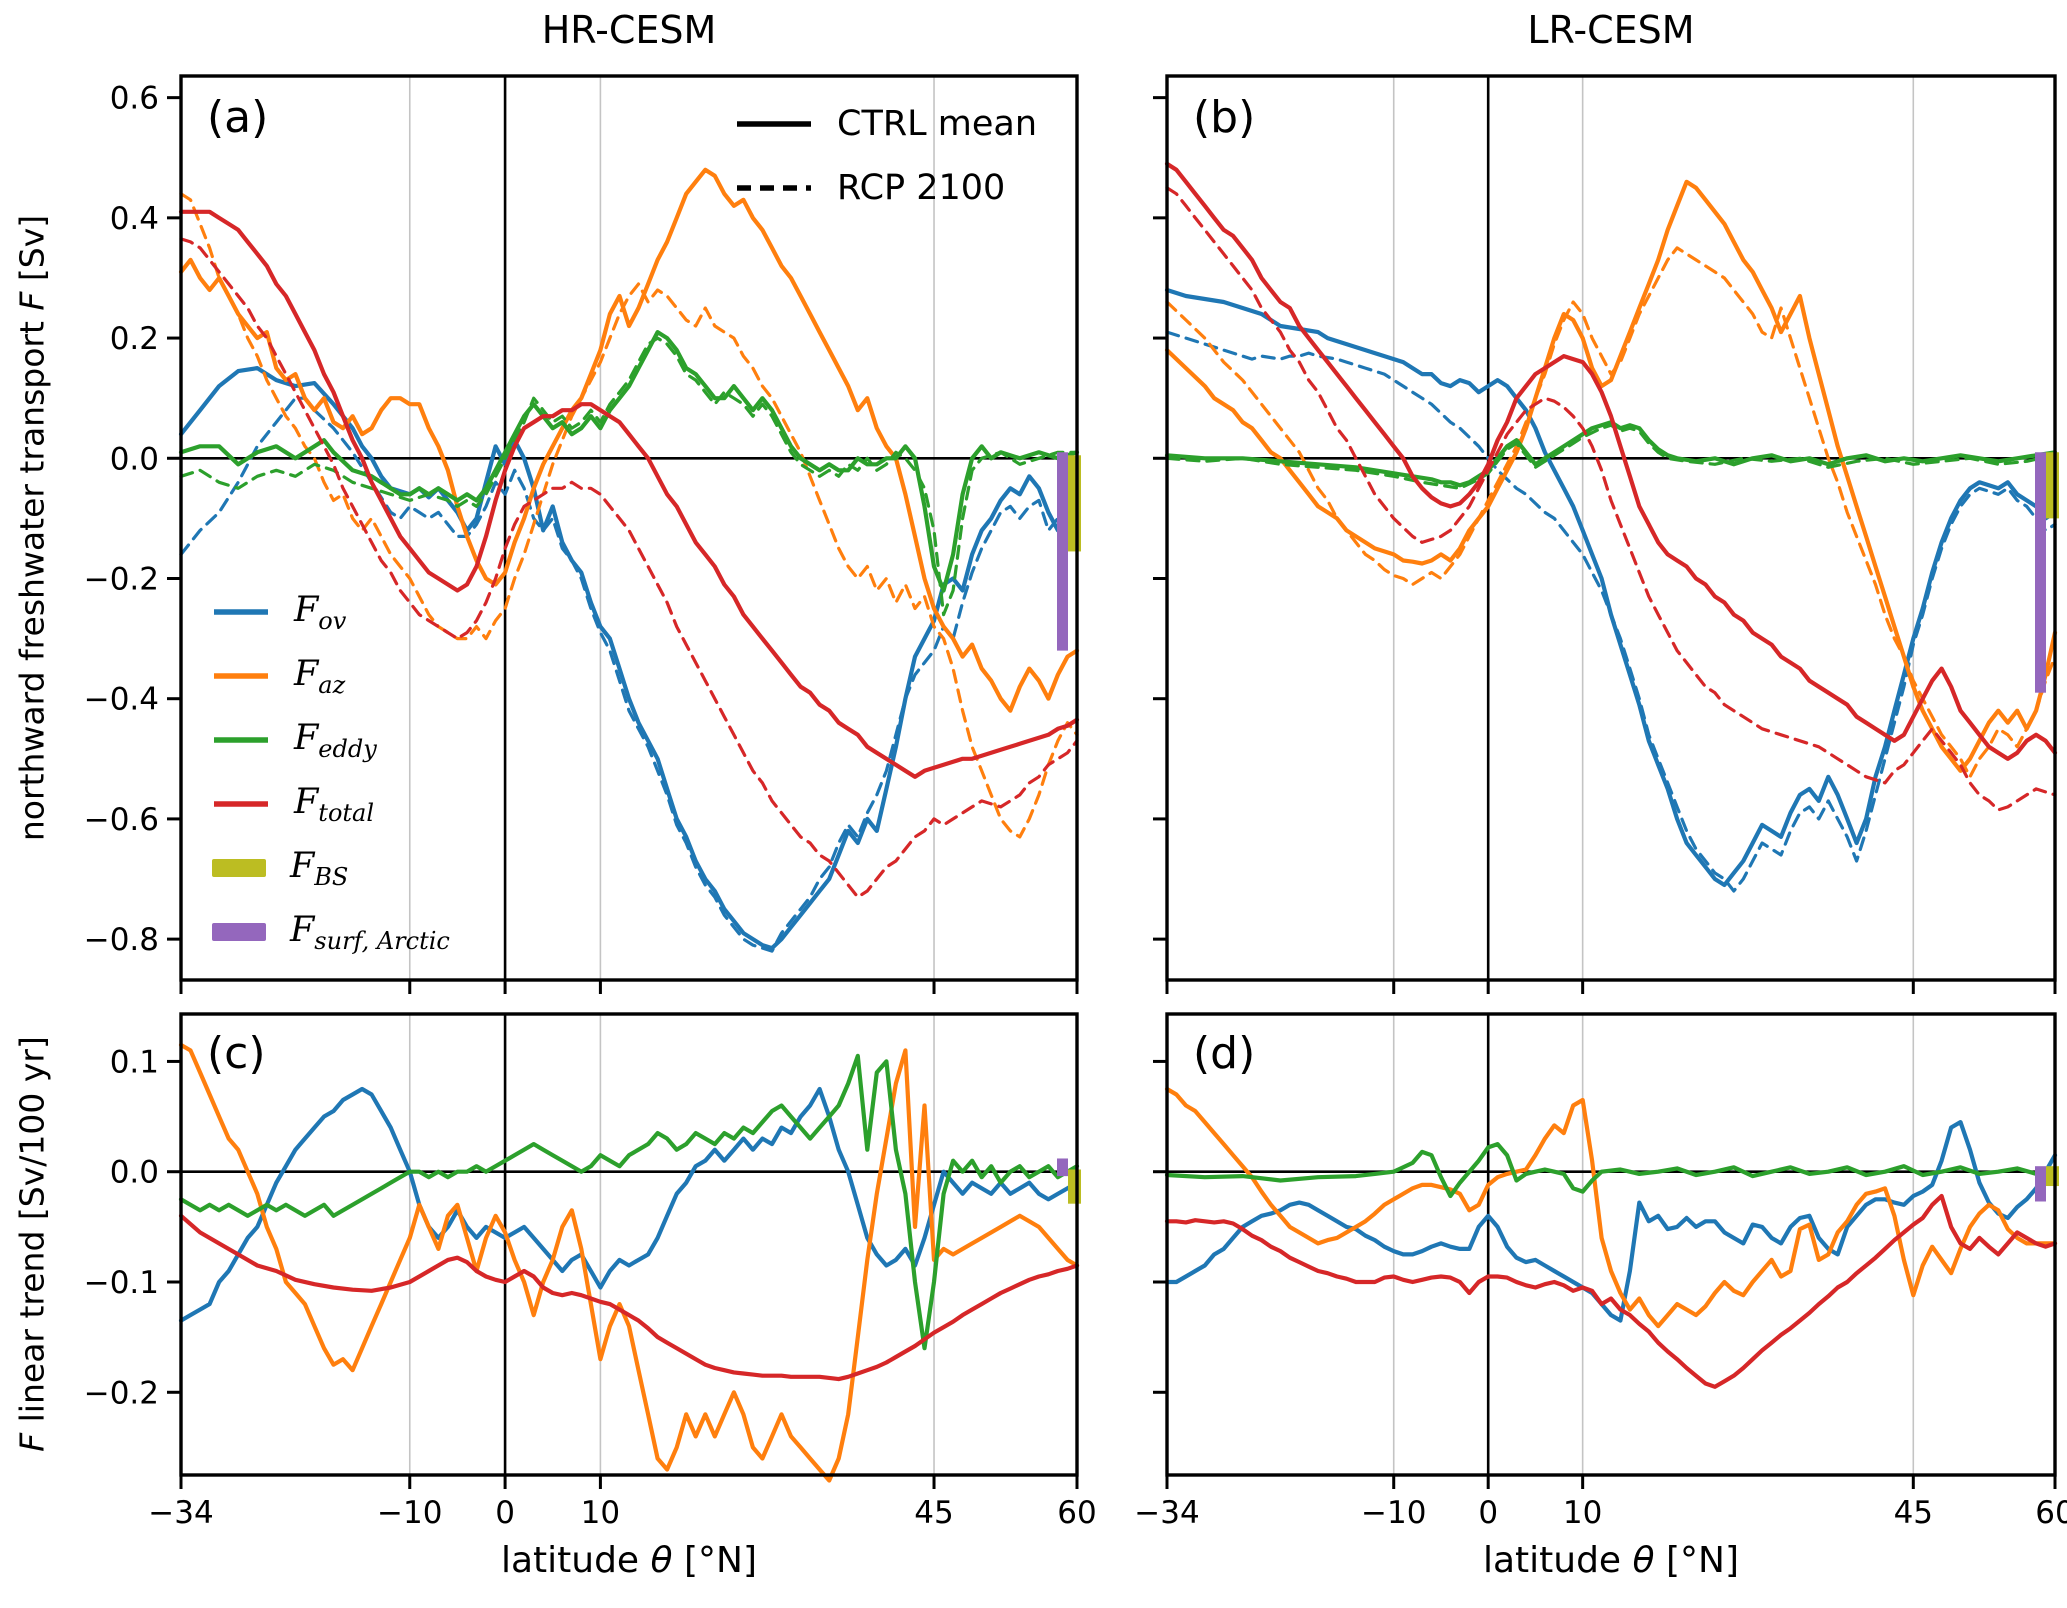  What do you see at coordinates (1611, 512) in the screenshot?
I see `series-b-F_az-RCP` at bounding box center [1611, 512].